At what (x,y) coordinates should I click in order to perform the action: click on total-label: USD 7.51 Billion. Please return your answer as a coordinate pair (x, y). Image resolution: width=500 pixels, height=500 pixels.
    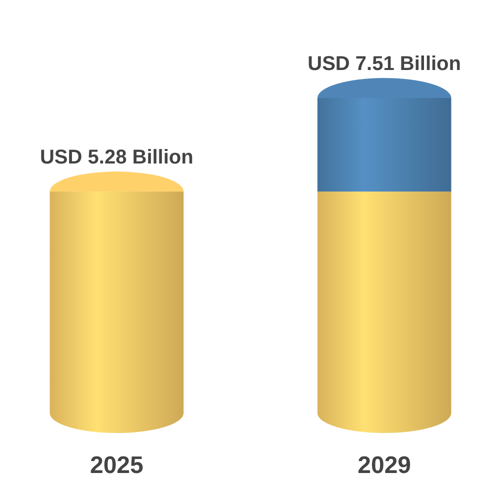
    Looking at the image, I should click on (385, 64).